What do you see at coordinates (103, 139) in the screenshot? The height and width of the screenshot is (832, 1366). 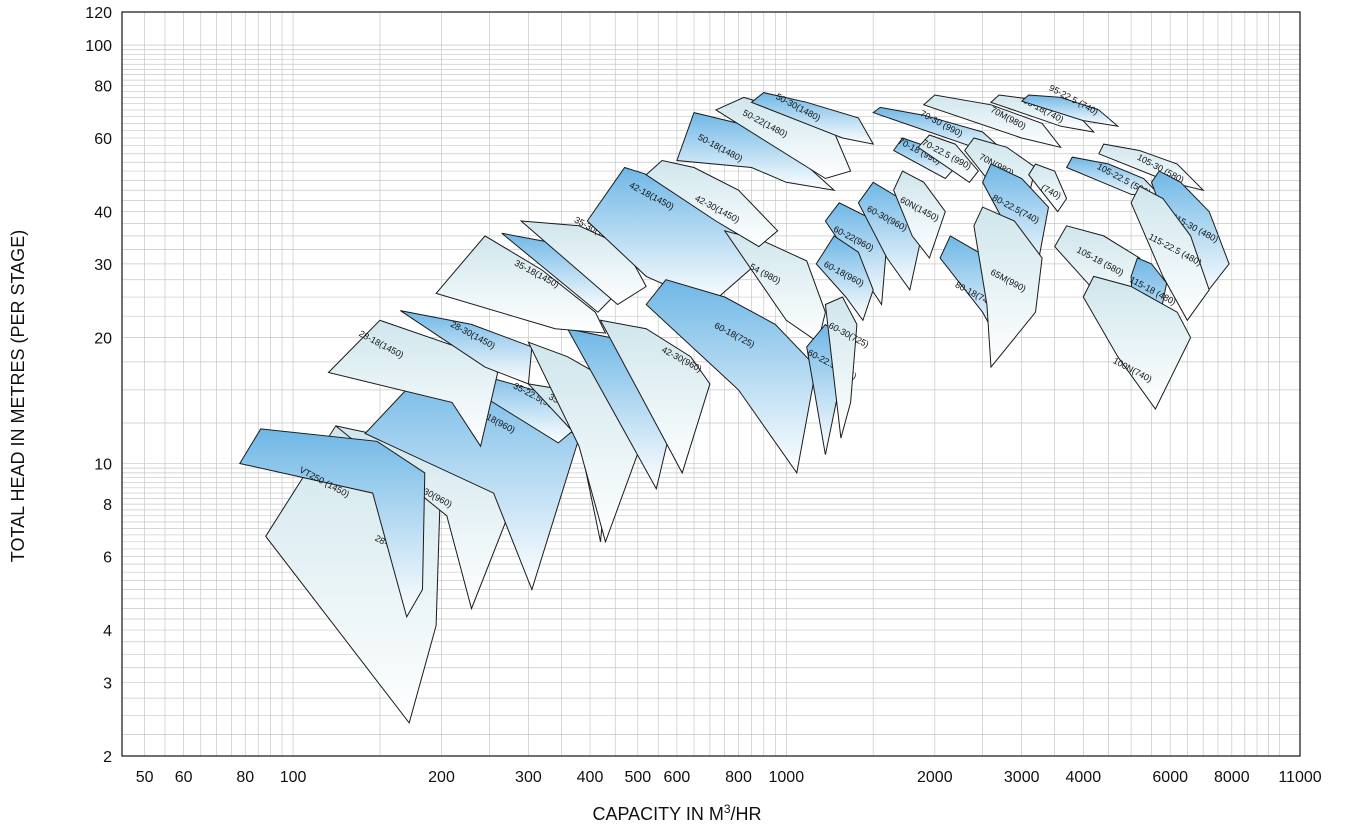 I see `y-tick-label: 60` at bounding box center [103, 139].